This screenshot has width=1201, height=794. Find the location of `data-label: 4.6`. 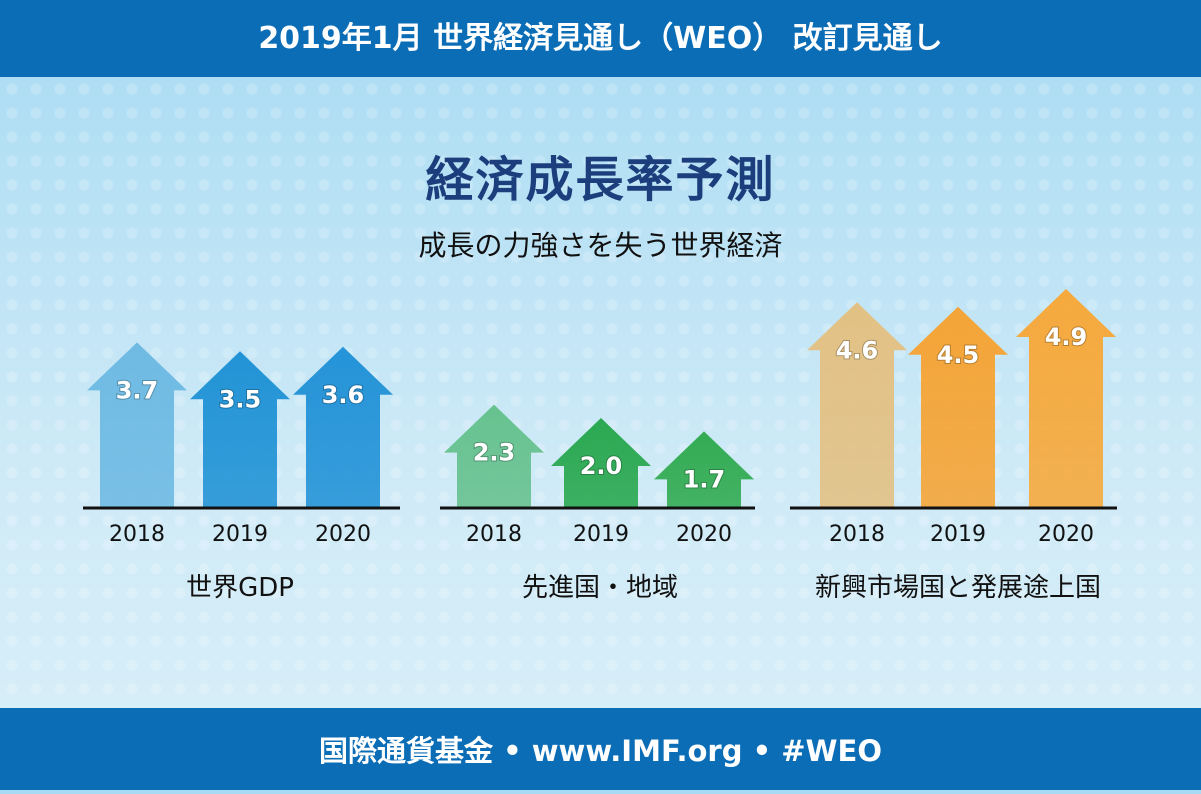

data-label: 4.6 is located at coordinates (857, 350).